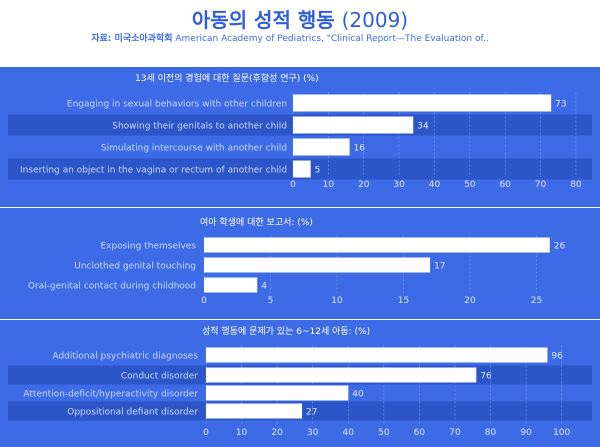 Image resolution: width=600 pixels, height=447 pixels. What do you see at coordinates (264, 287) in the screenshot?
I see `value-label: 4` at bounding box center [264, 287].